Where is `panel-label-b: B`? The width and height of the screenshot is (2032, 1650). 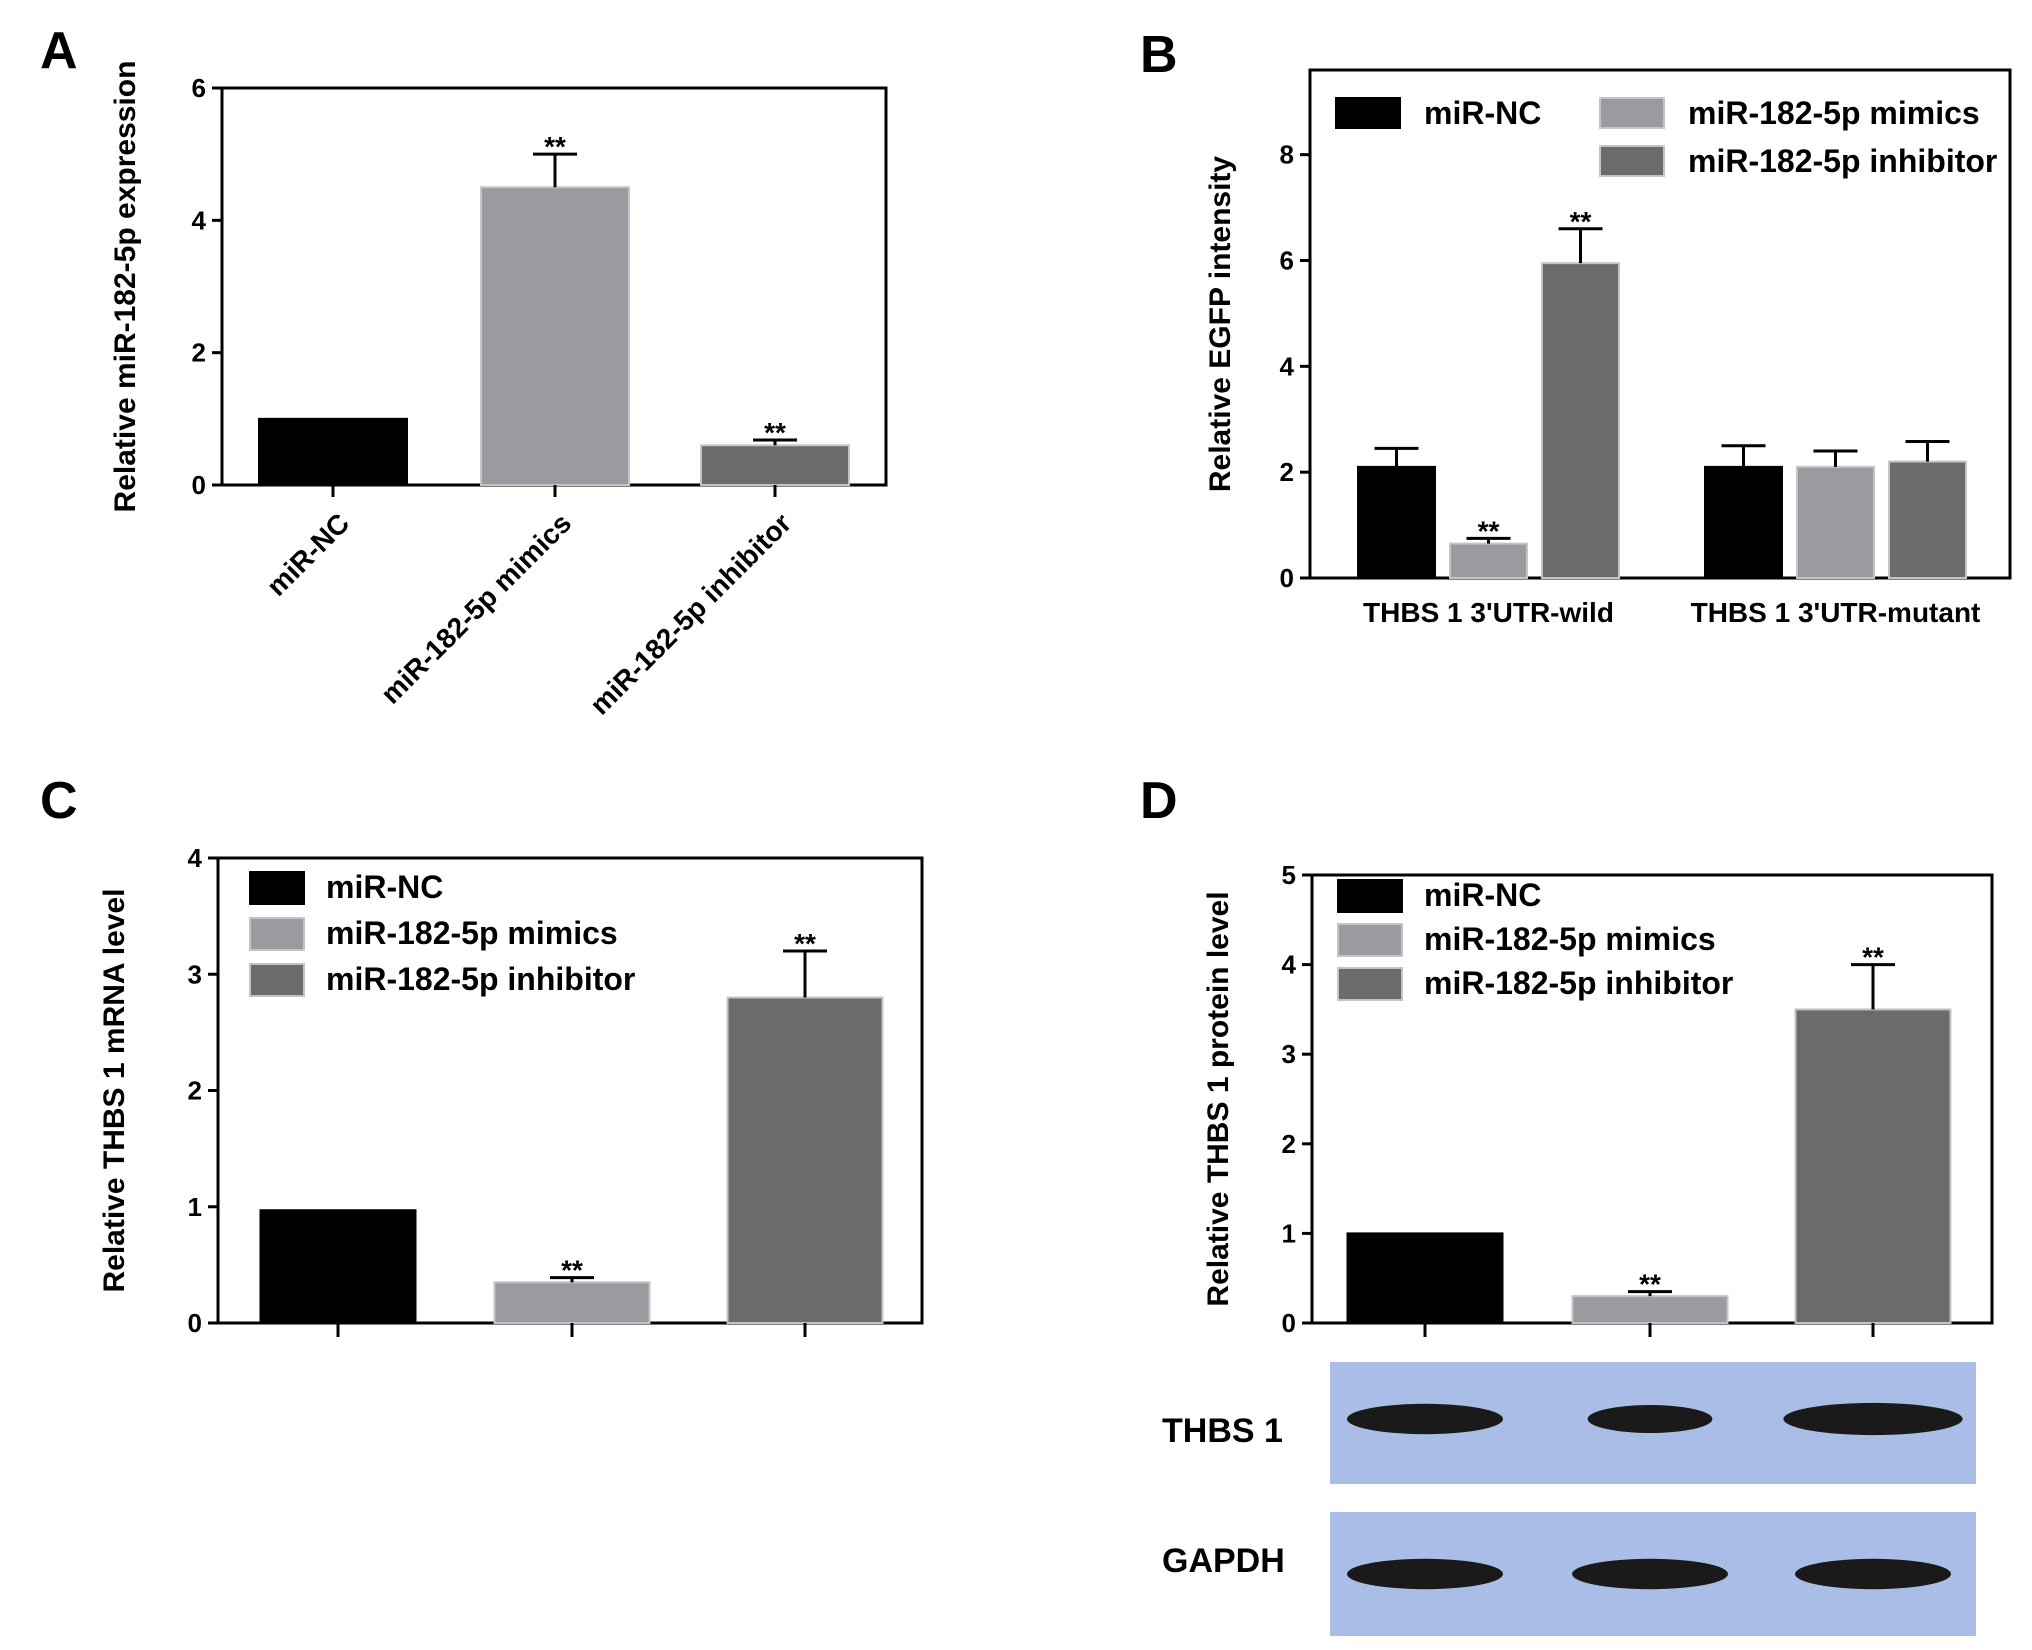
panel-label-b: B is located at coordinates (1159, 55).